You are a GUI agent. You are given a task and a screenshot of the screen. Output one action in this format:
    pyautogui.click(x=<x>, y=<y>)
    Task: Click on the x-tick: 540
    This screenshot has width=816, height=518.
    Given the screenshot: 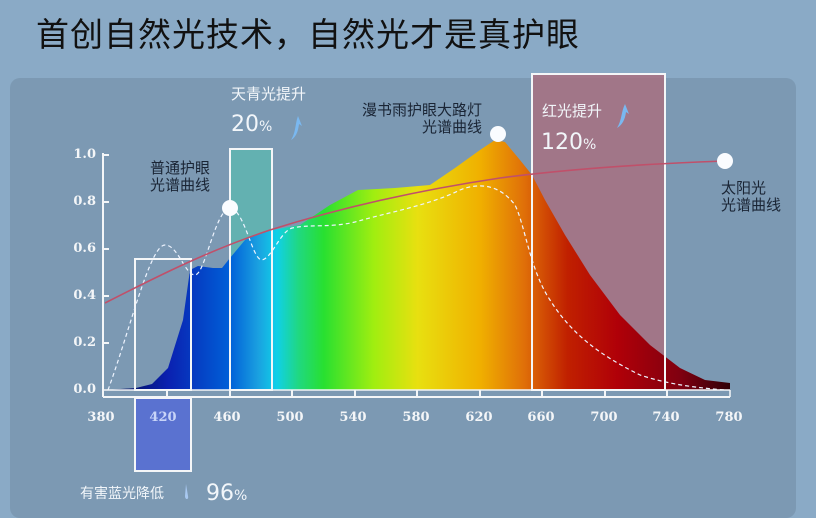 What is the action you would take?
    pyautogui.click(x=353, y=417)
    